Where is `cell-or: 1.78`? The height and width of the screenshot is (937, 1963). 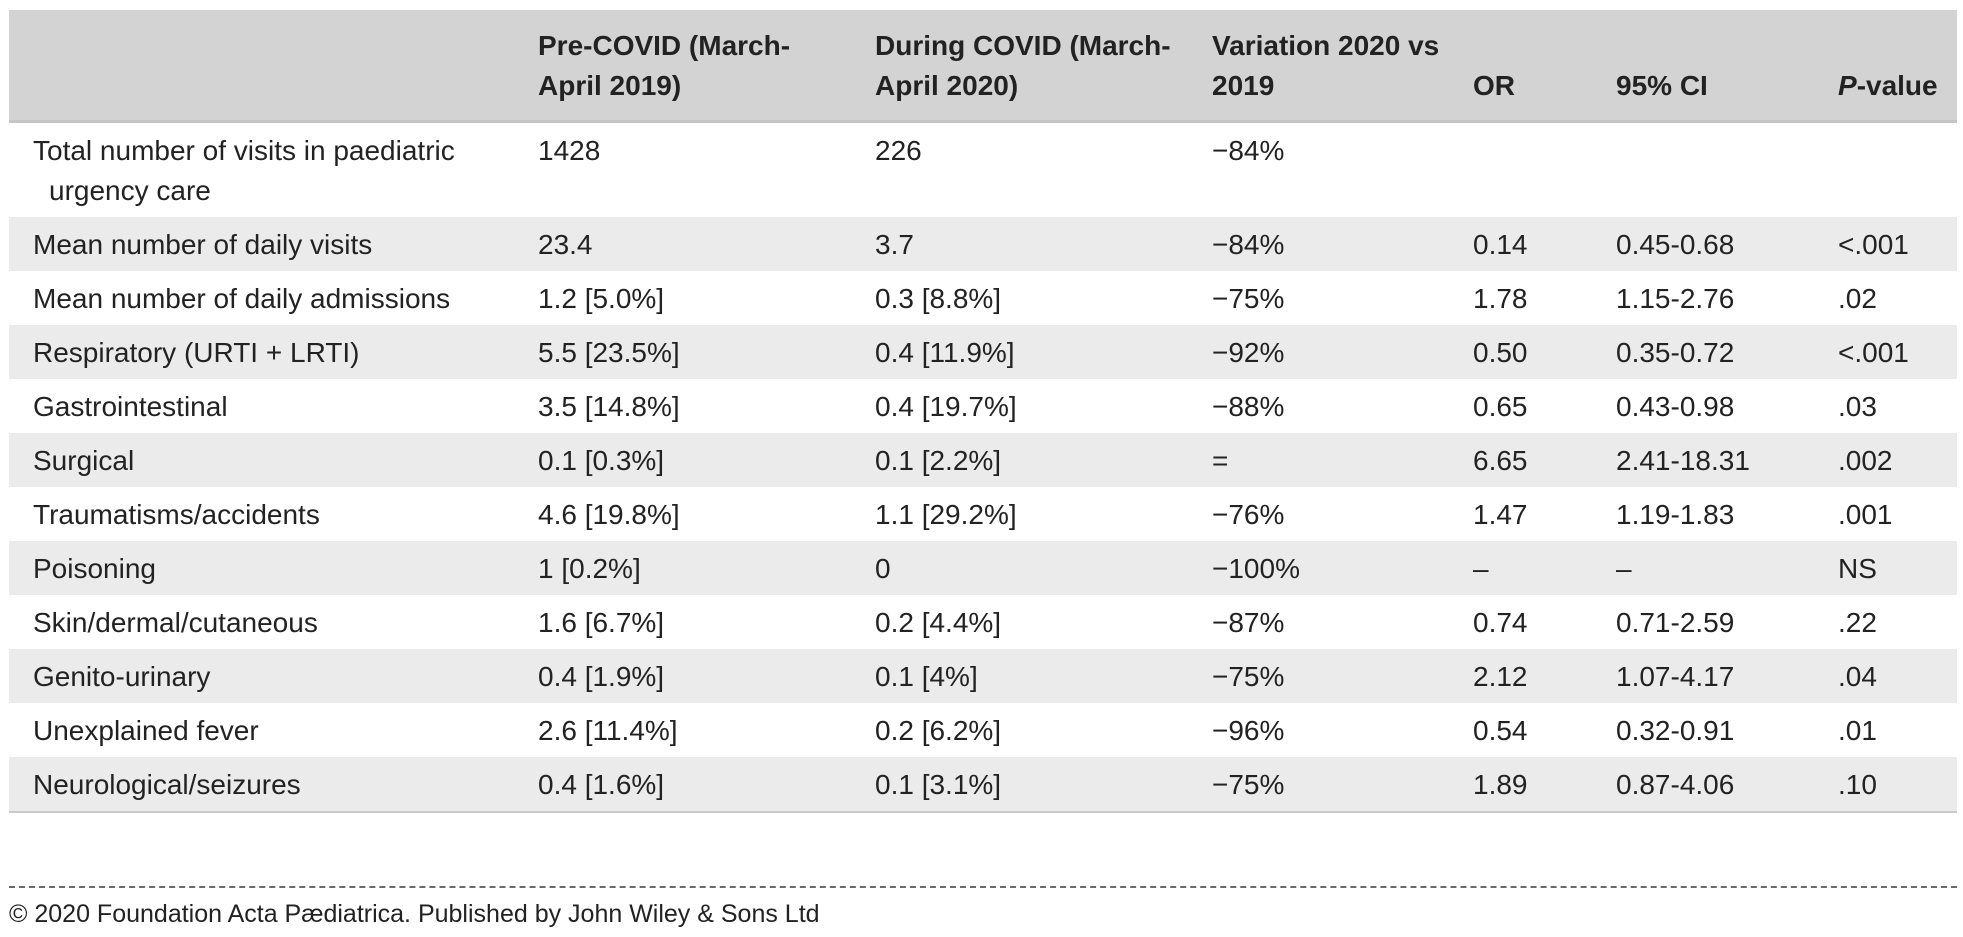 cell-or: 1.78 is located at coordinates (1500, 298).